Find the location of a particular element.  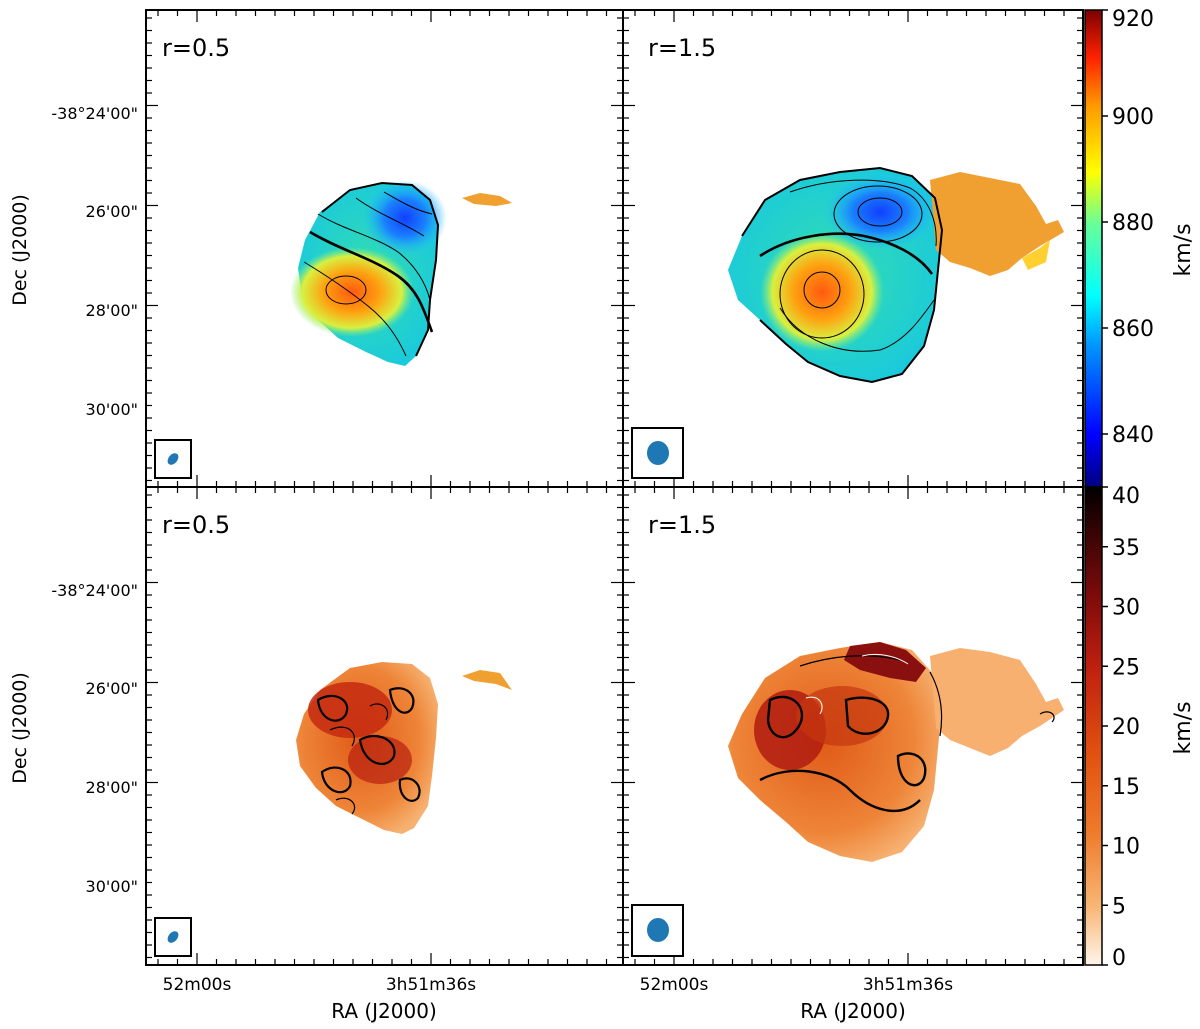

panel-label-bottom-right: r=1.5 is located at coordinates (682, 525).